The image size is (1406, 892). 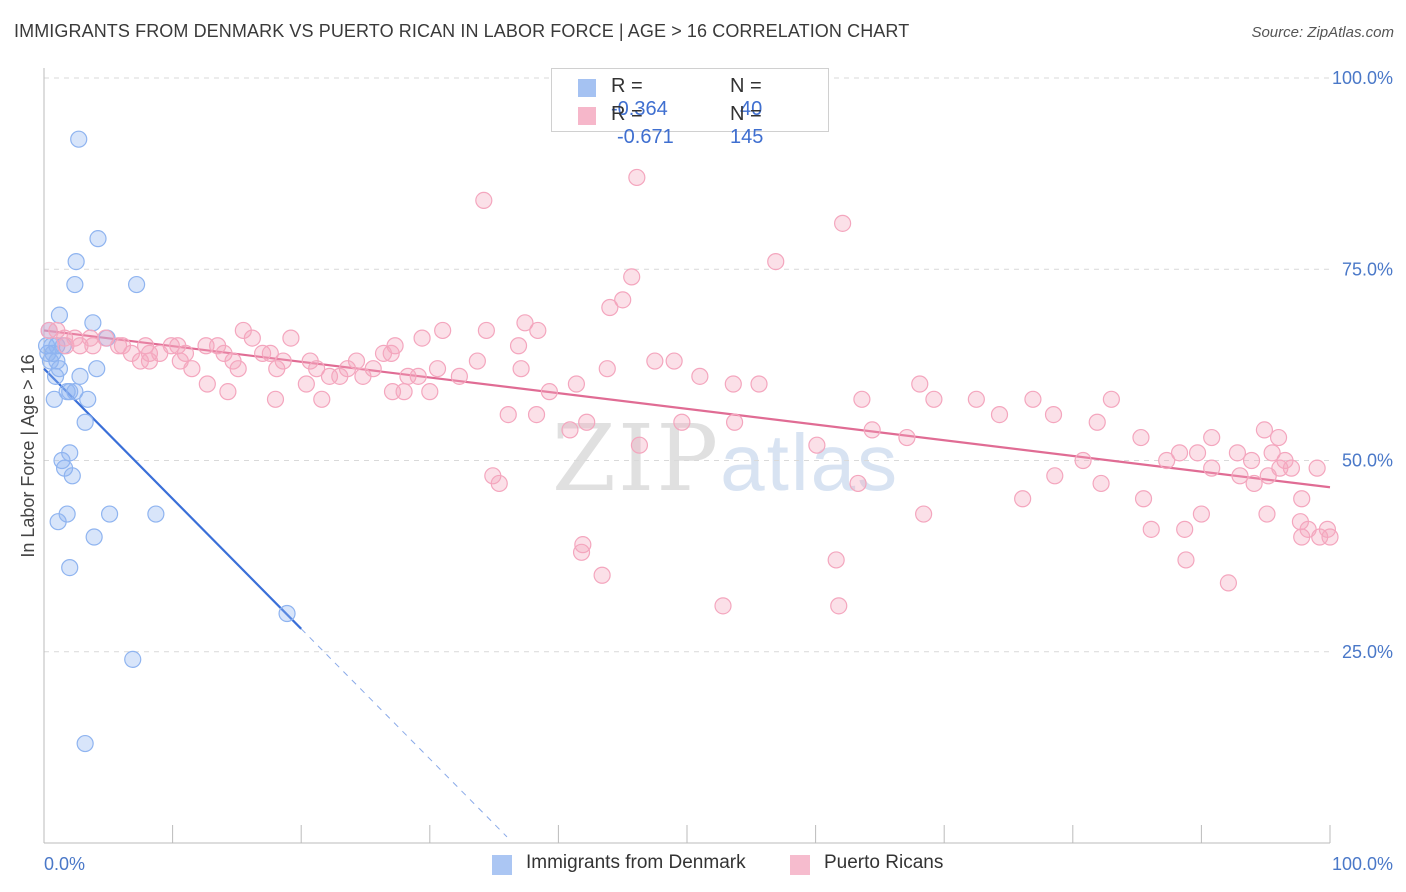 I want to click on y-tick-label: 25.0%, so click(x=1367, y=652).